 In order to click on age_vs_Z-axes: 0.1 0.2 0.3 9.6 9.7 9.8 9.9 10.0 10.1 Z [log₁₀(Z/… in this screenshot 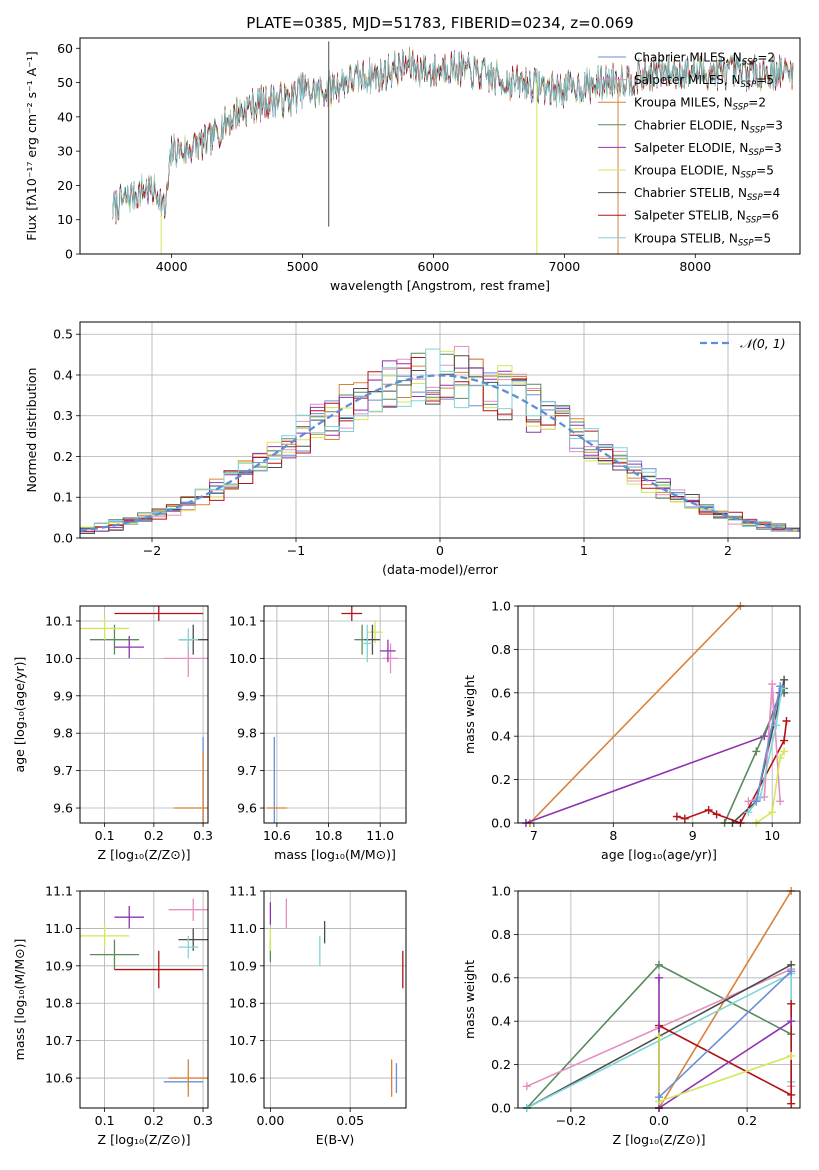, I will do `click(112, 733)`.